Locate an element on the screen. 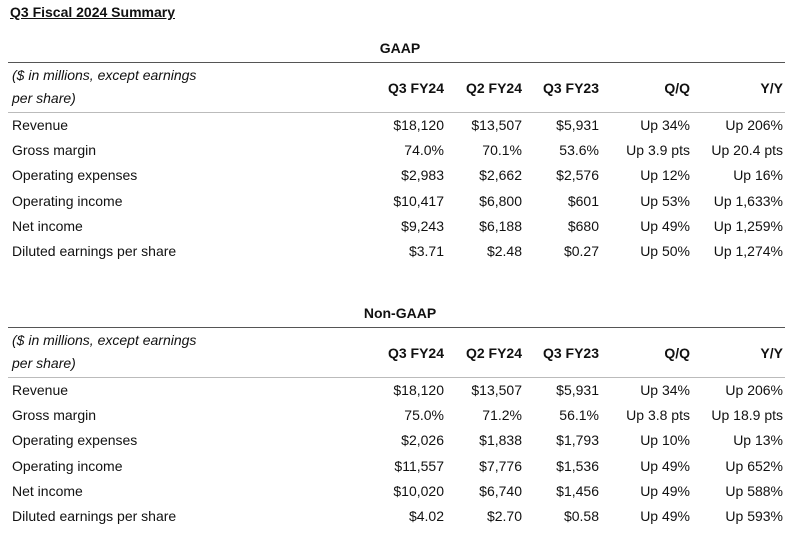  cell: 75.0% is located at coordinates (424, 415).